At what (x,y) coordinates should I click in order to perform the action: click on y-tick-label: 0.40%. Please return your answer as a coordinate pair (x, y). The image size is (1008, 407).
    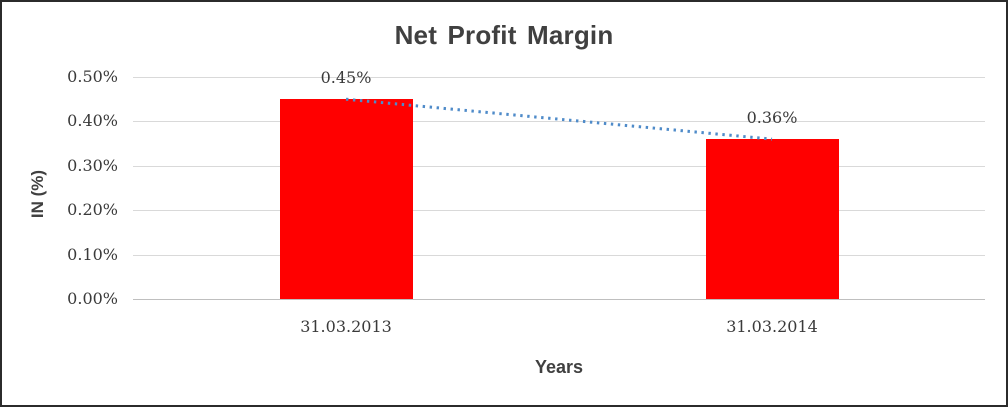
    Looking at the image, I should click on (92, 121).